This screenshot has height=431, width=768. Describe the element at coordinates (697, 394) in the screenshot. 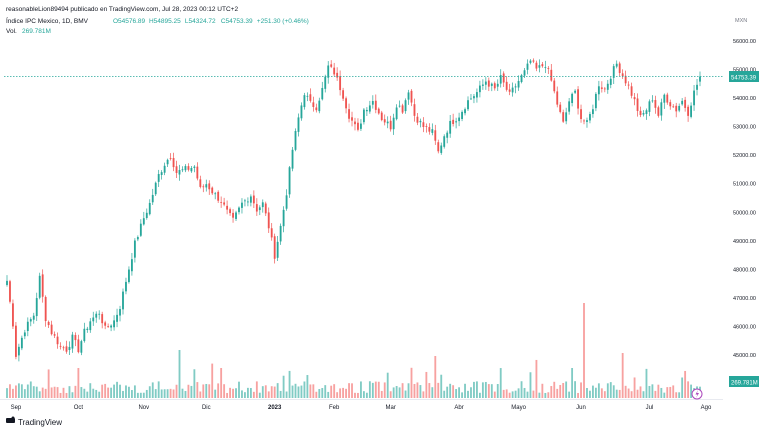

I see `events-marker` at that location.